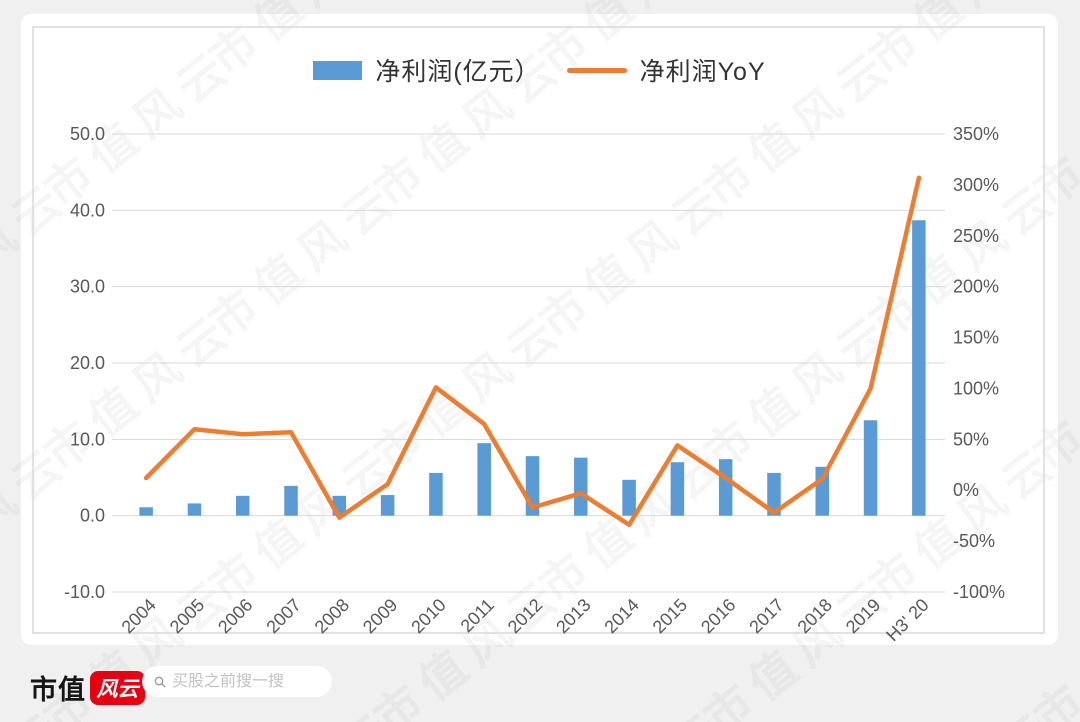 This screenshot has height=722, width=1080. I want to click on x-axis-label-2007: 2007, so click(283, 616).